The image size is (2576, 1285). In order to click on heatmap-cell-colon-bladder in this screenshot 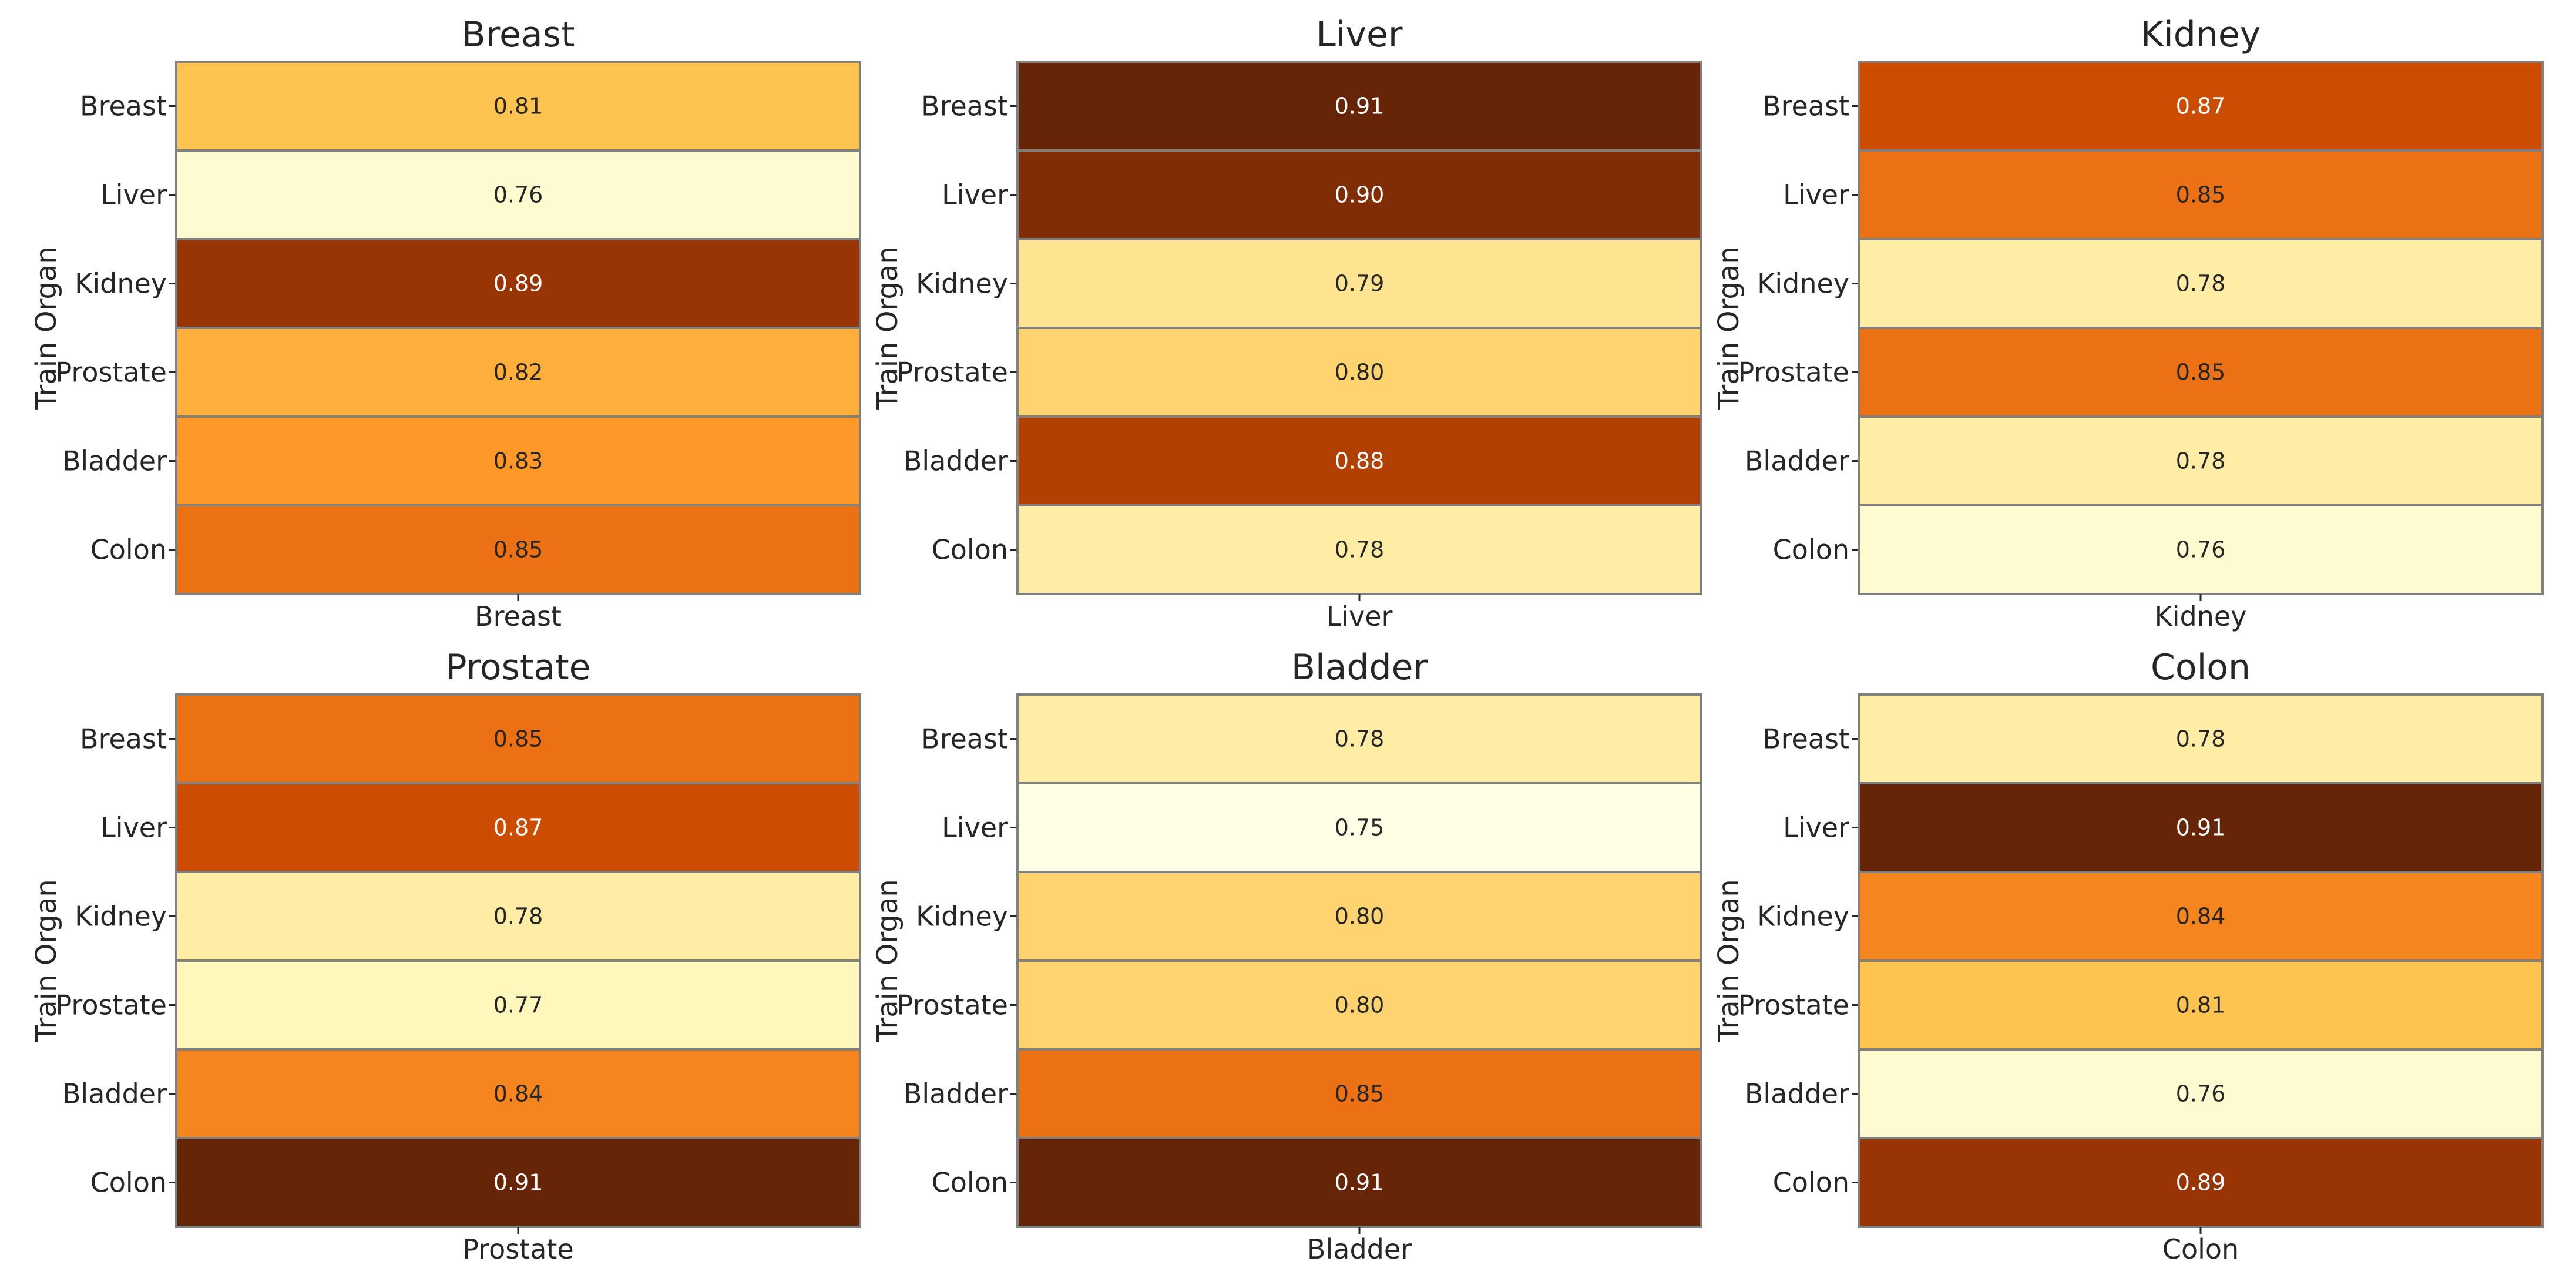, I will do `click(2201, 1093)`.